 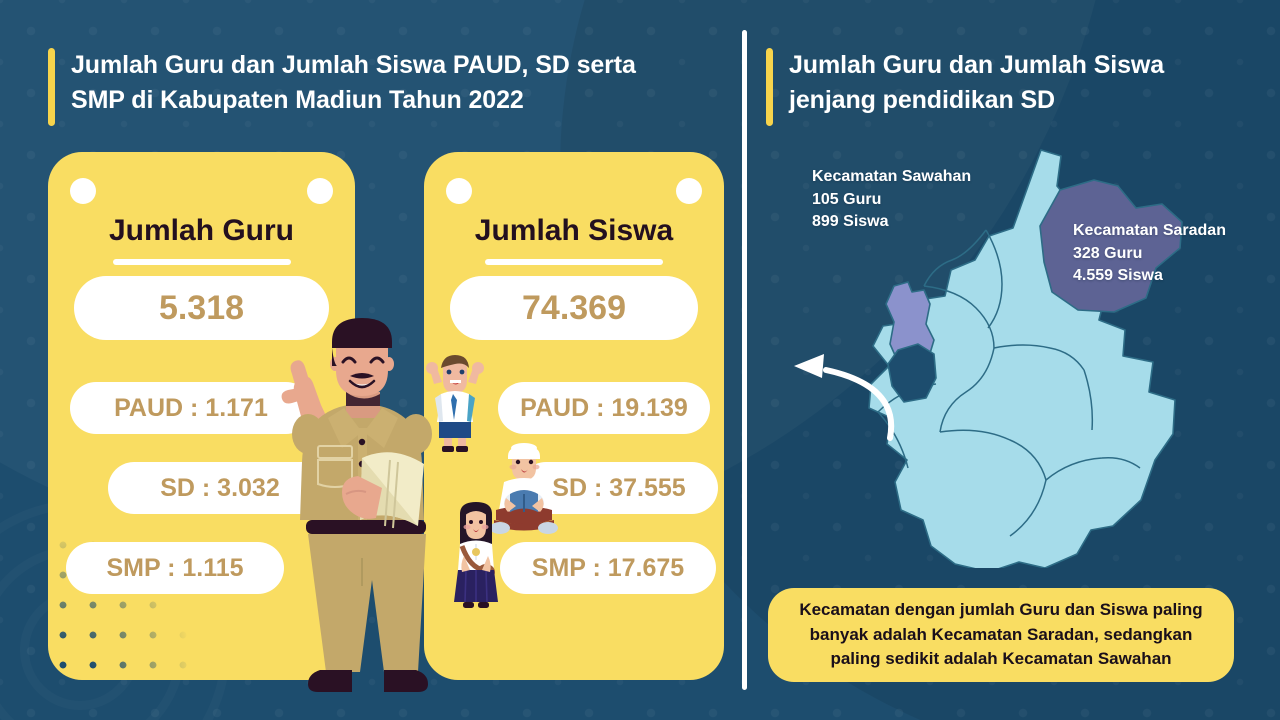 What do you see at coordinates (910, 324) in the screenshot?
I see `map-region-sawahan-inset` at bounding box center [910, 324].